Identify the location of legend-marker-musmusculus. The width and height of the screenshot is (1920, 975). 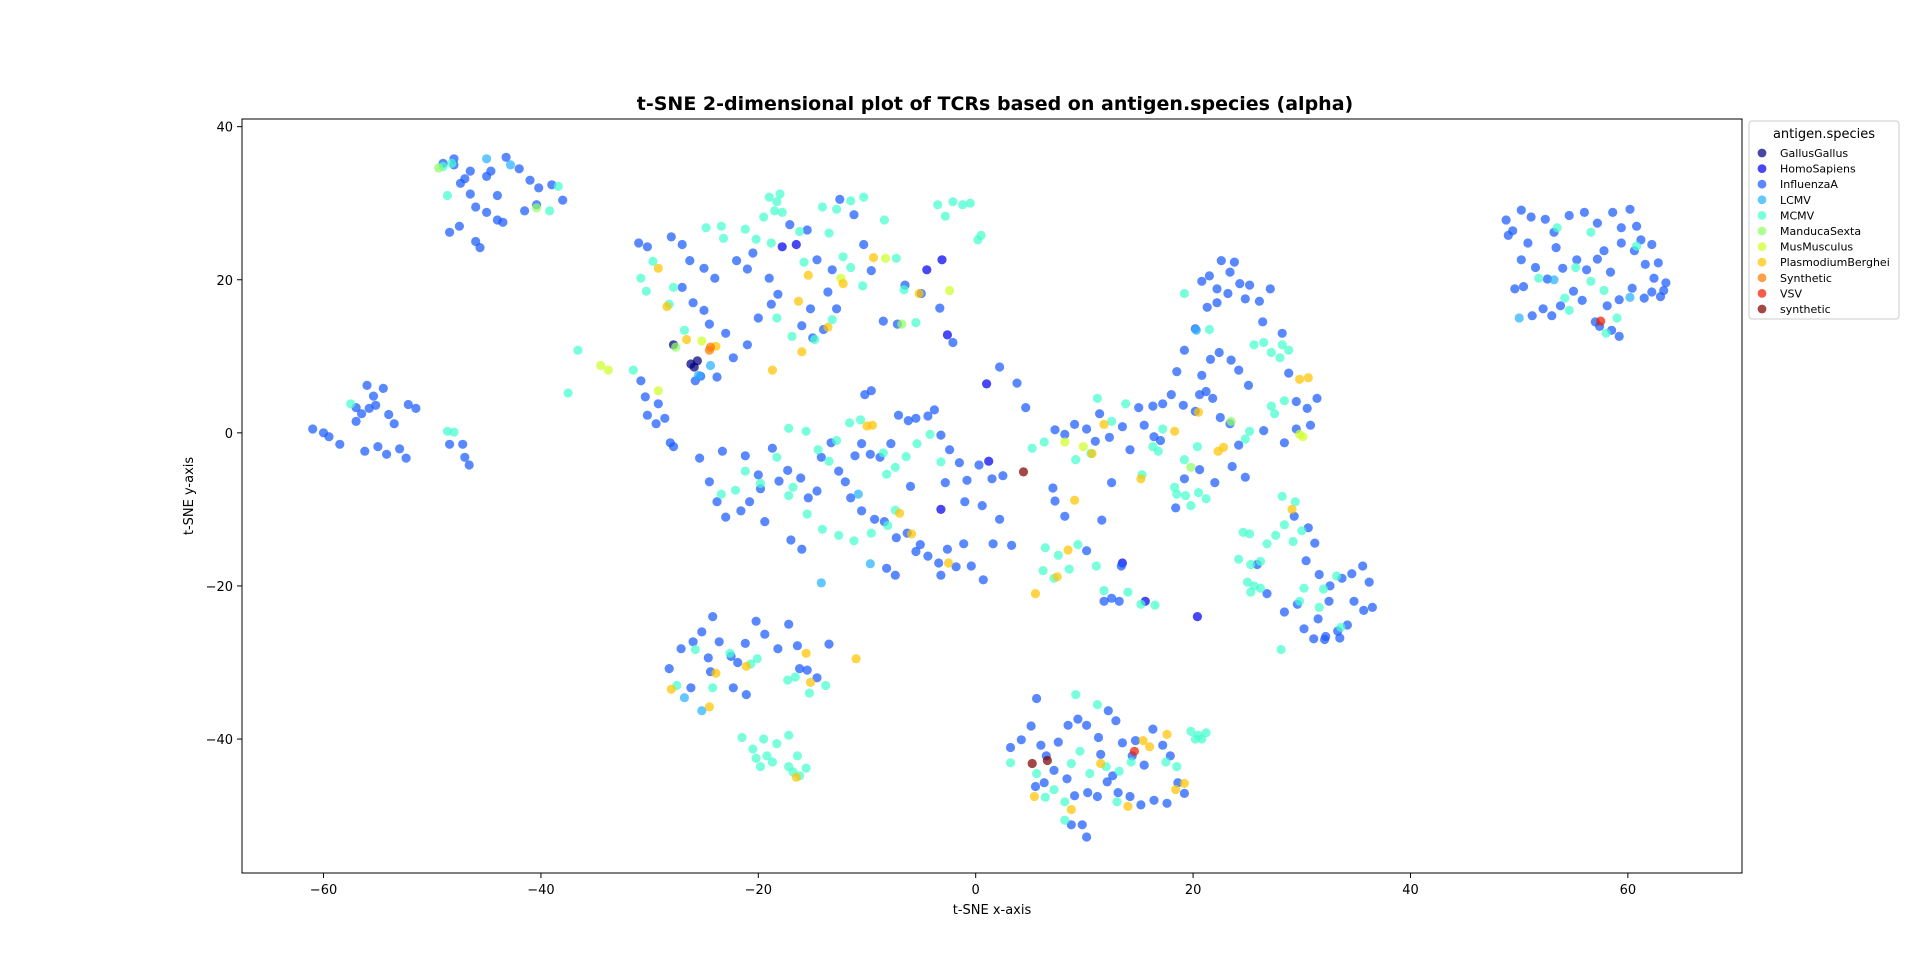
(1762, 247).